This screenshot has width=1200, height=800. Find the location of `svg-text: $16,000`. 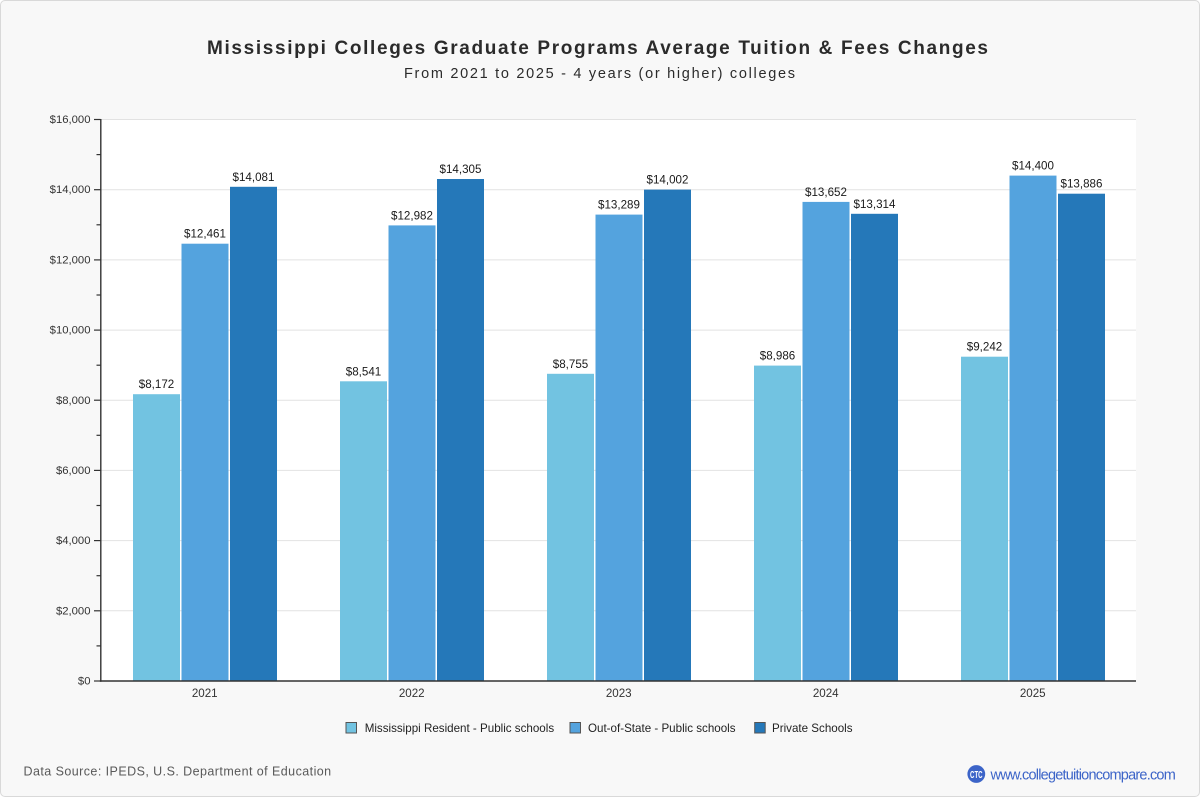

svg-text: $16,000 is located at coordinates (70, 120).